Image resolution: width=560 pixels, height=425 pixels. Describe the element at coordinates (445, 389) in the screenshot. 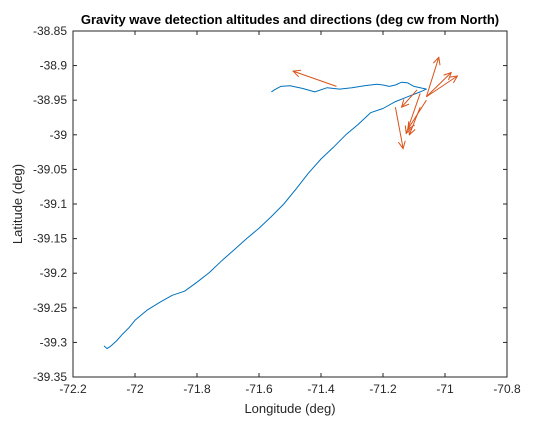

I see `x-tick-label: -71` at that location.